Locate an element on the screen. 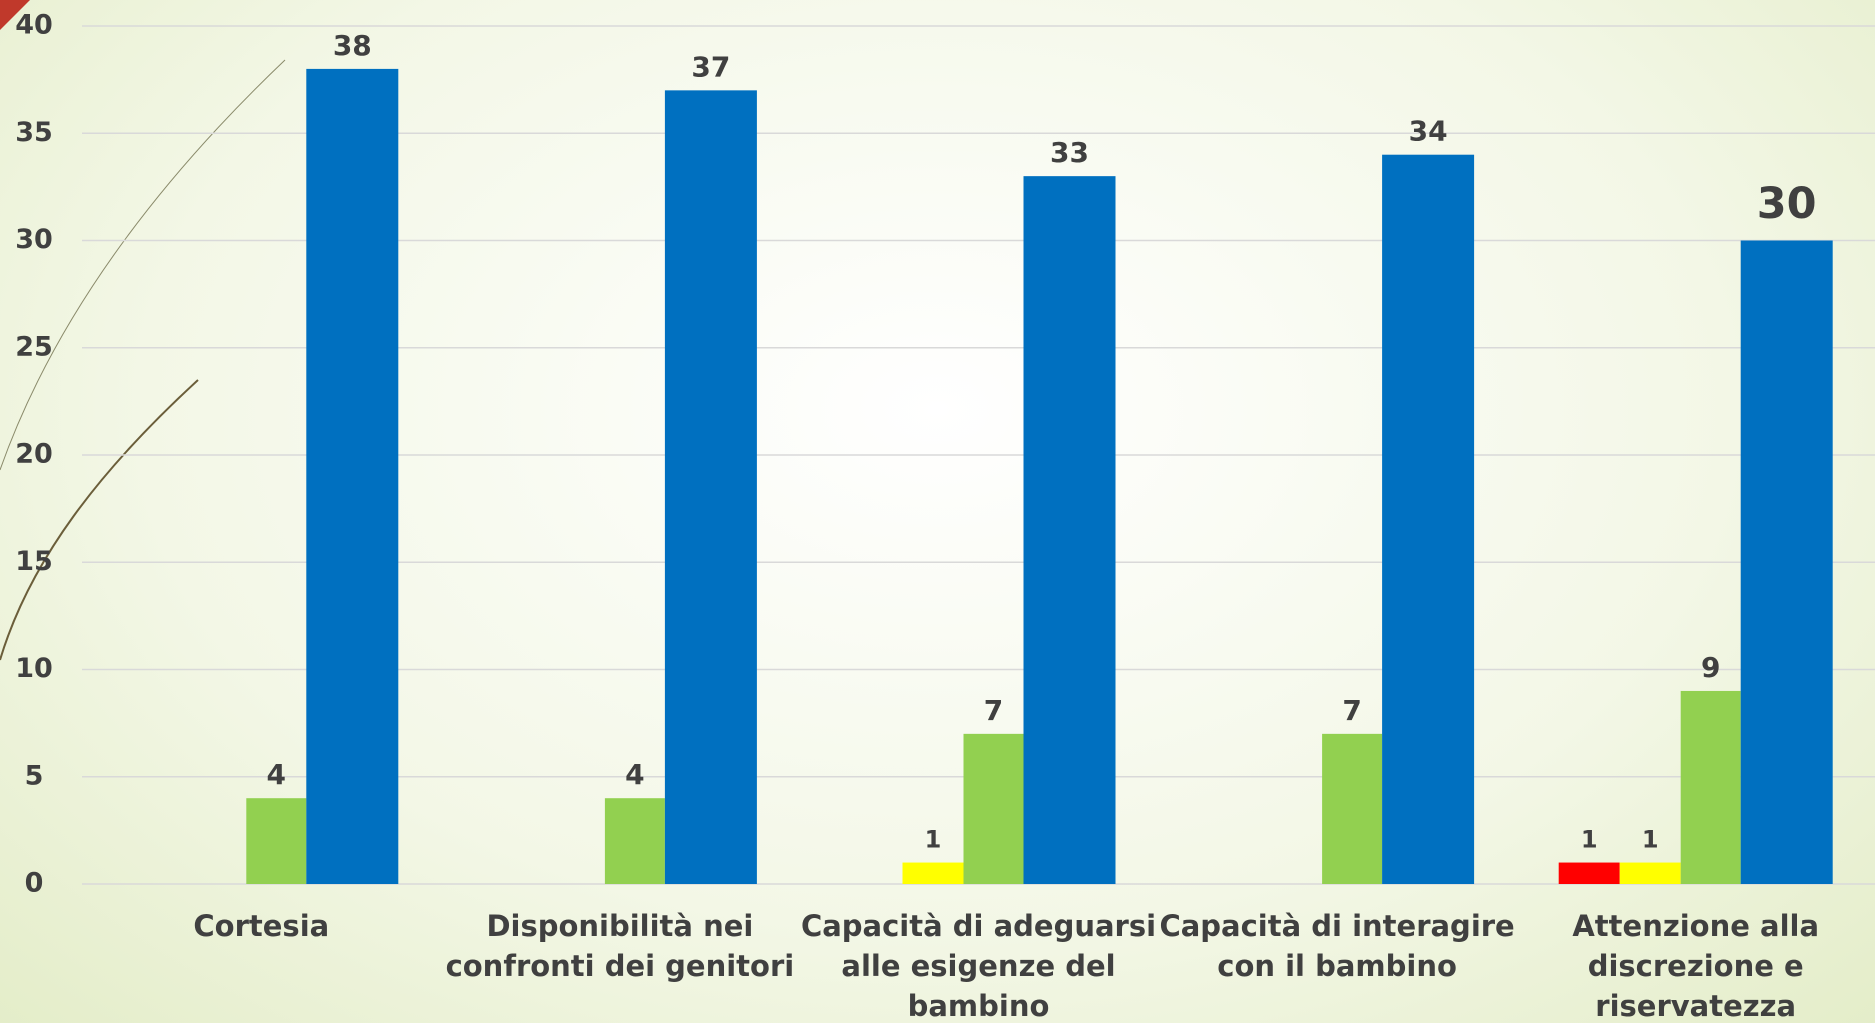 This screenshot has height=1026, width=1875. y-tick-label: 0 is located at coordinates (34, 883).